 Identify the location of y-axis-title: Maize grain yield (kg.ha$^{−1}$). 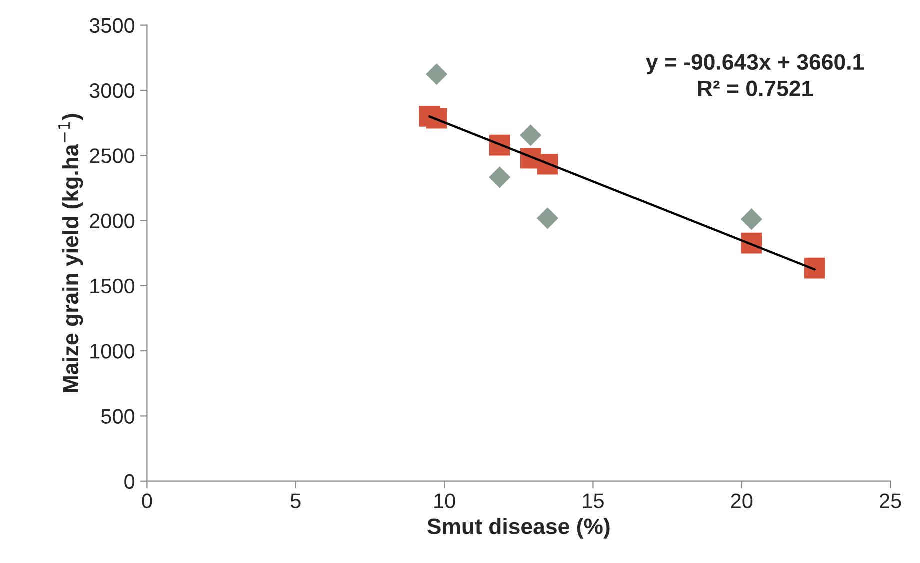
(71, 253).